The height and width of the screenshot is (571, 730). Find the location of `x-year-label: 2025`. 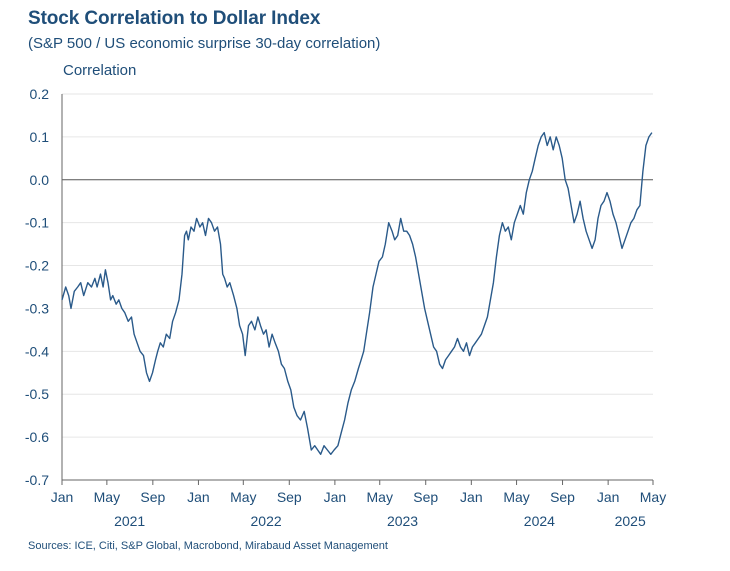

x-year-label: 2025 is located at coordinates (630, 521).